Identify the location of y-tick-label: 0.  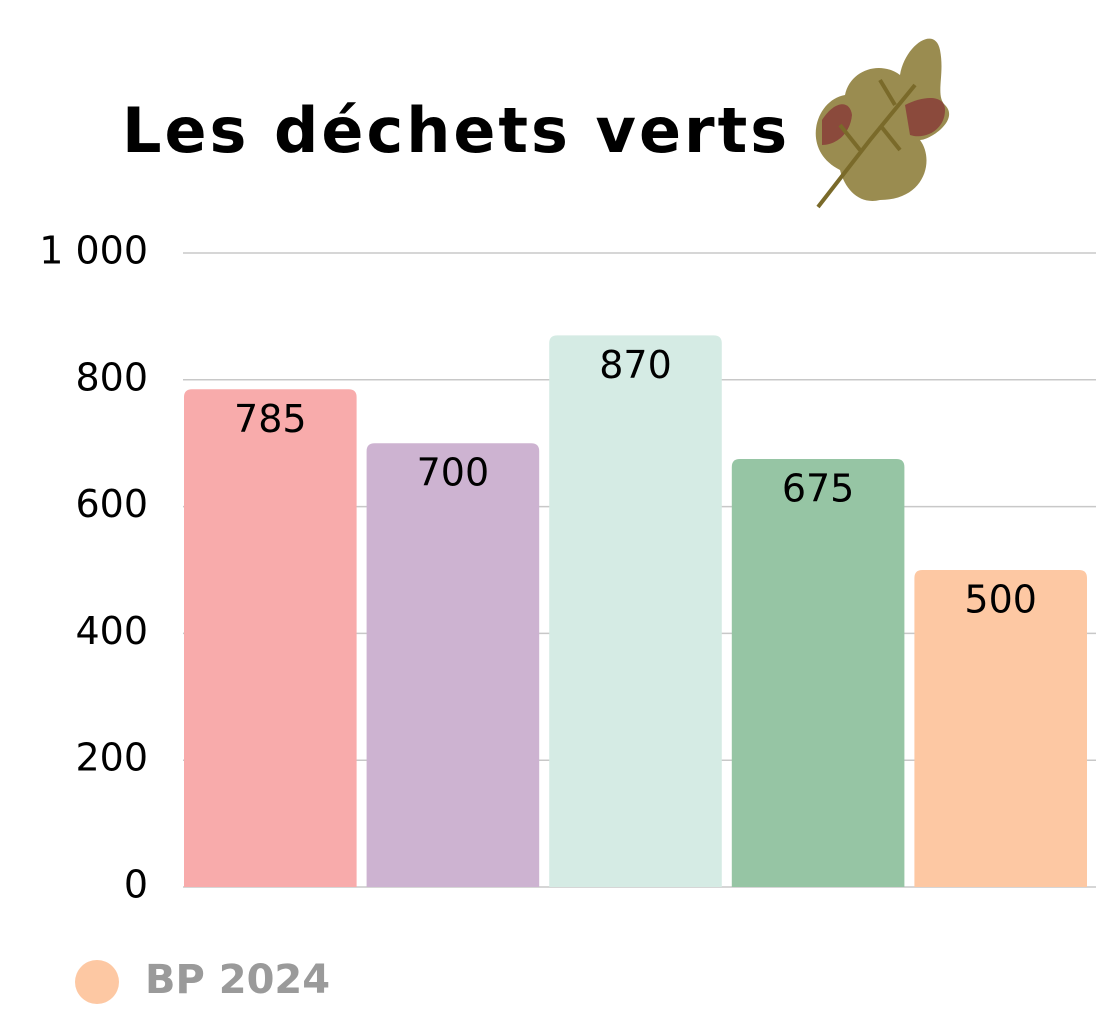
(136, 885).